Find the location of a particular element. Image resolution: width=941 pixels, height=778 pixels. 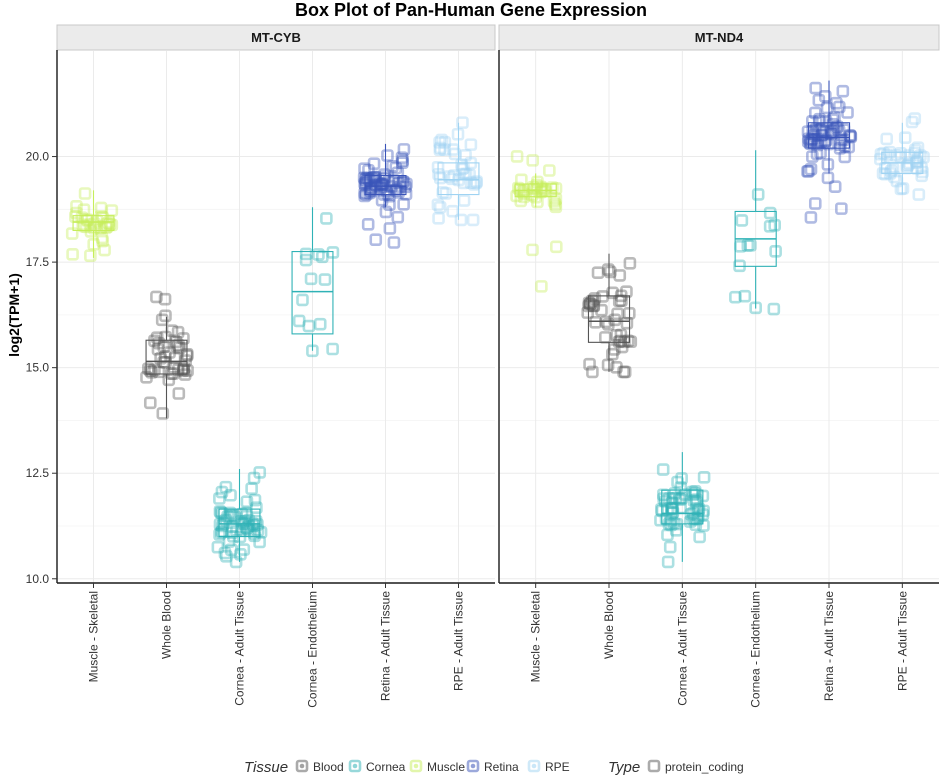

x-tick-label-mt-cyb-muscle-skeletal: Muscle - Skeletal is located at coordinates (94, 636).